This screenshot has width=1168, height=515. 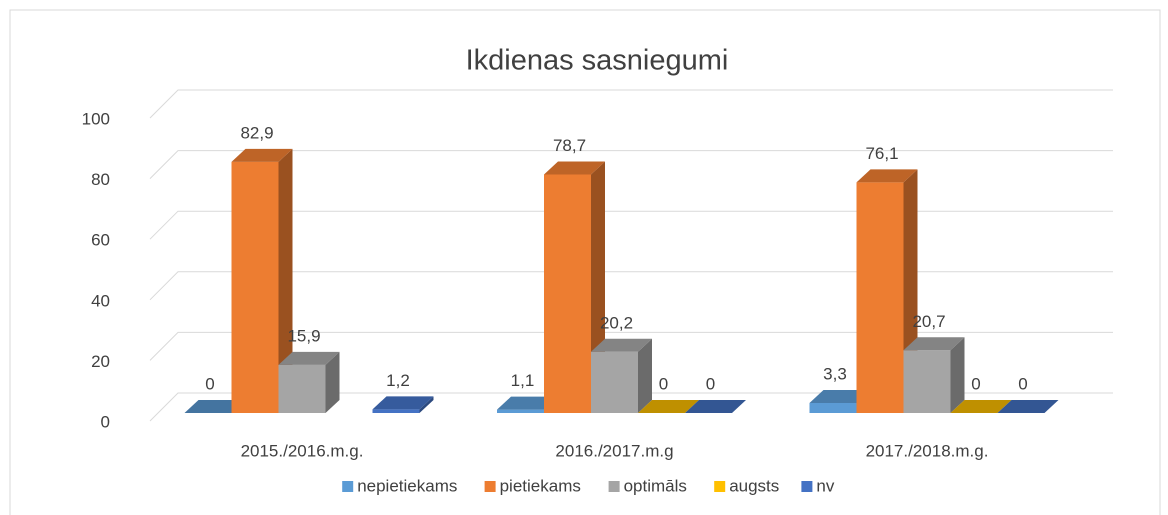 I want to click on data-label: 15,9, so click(x=303, y=335).